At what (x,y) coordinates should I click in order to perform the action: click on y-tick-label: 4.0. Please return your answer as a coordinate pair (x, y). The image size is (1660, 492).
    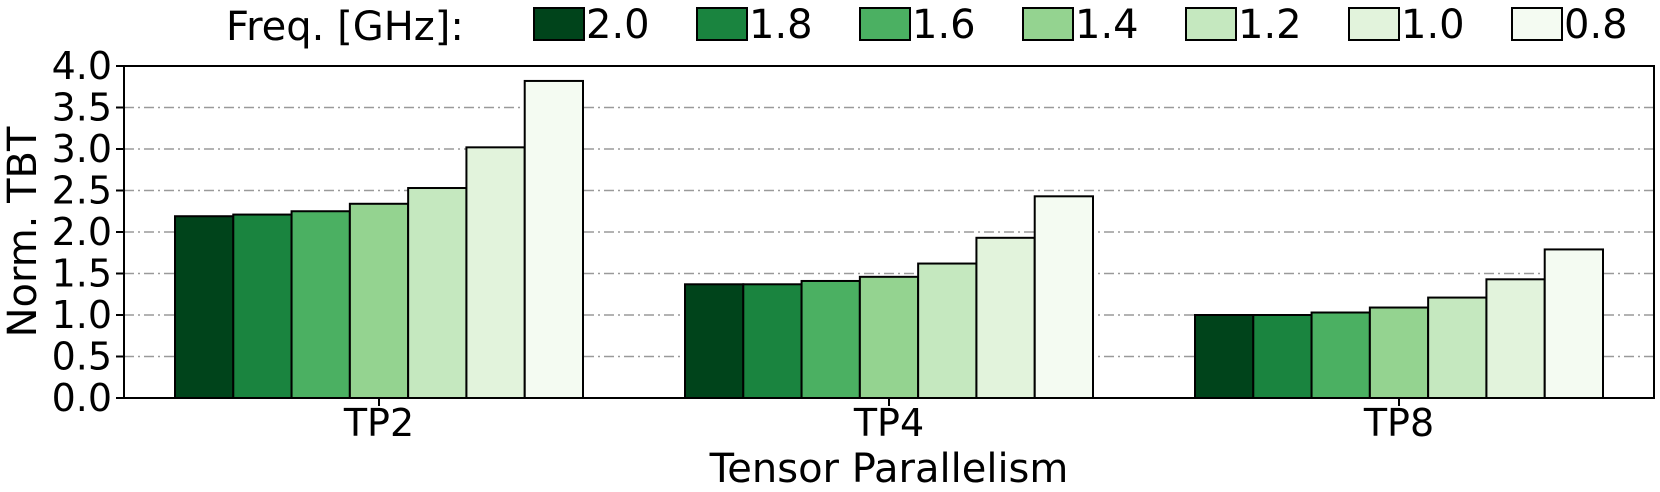
    Looking at the image, I should click on (82, 66).